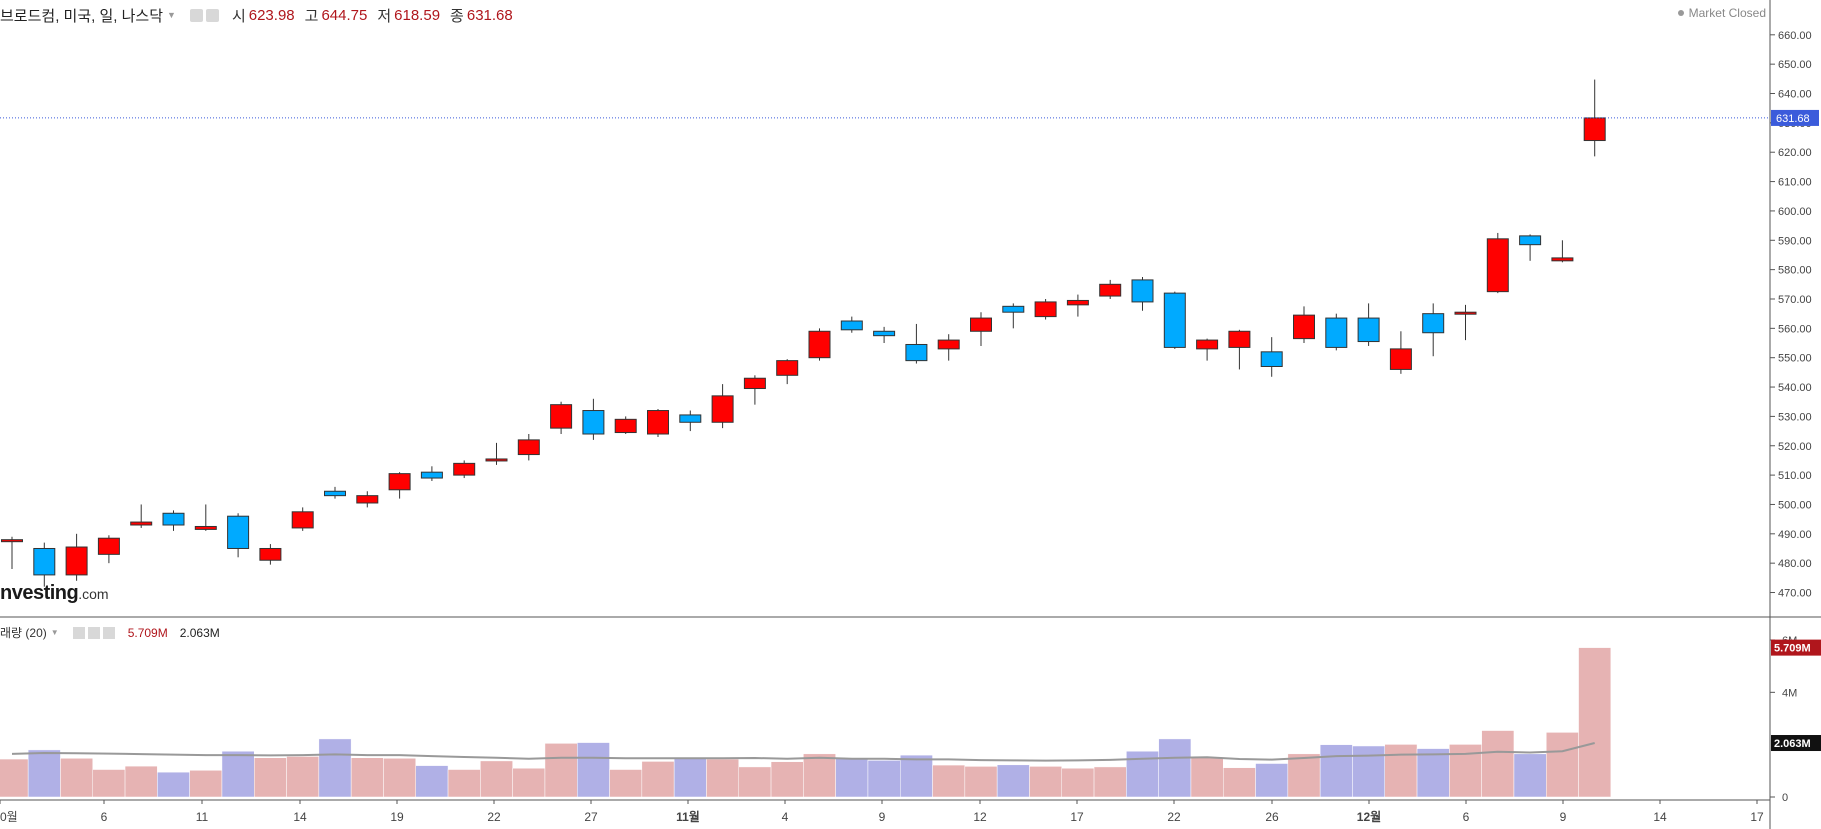 Image resolution: width=1821 pixels, height=829 pixels. Describe the element at coordinates (785, 817) in the screenshot. I see `time-tick-label: 4` at that location.